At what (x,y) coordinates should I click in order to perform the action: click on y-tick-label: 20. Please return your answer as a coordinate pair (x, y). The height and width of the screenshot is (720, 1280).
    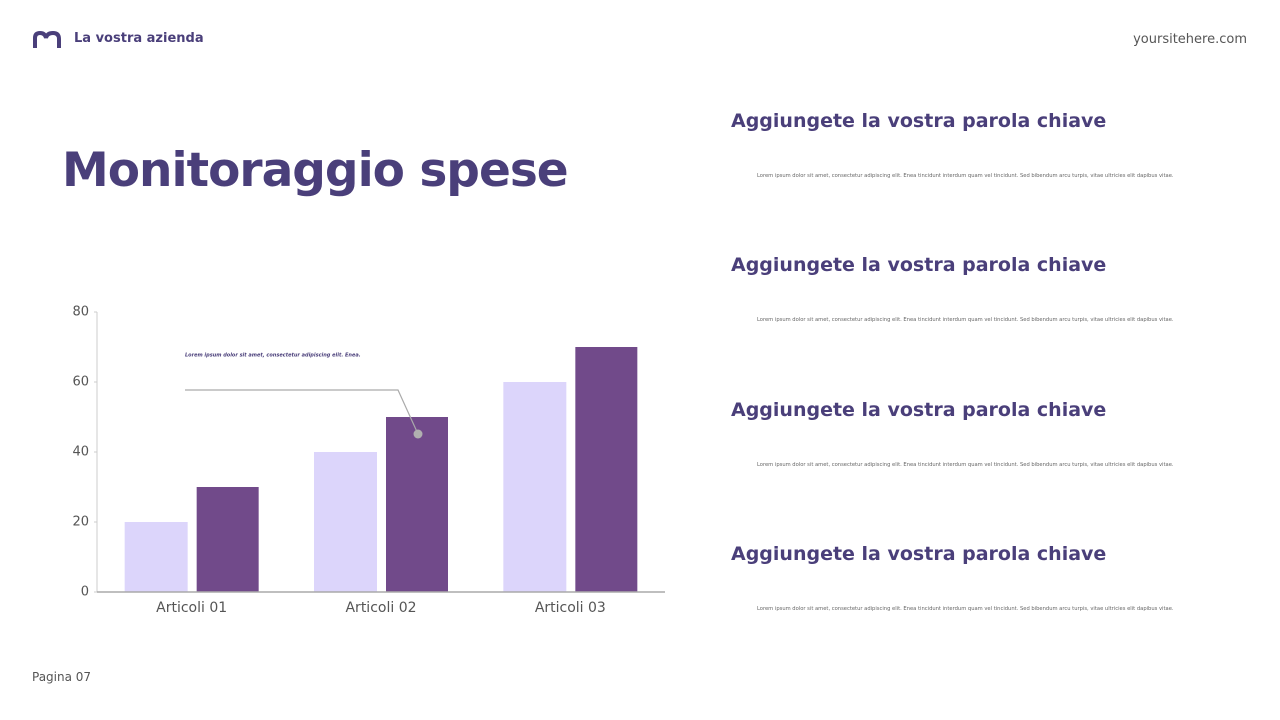
    Looking at the image, I should click on (80, 522).